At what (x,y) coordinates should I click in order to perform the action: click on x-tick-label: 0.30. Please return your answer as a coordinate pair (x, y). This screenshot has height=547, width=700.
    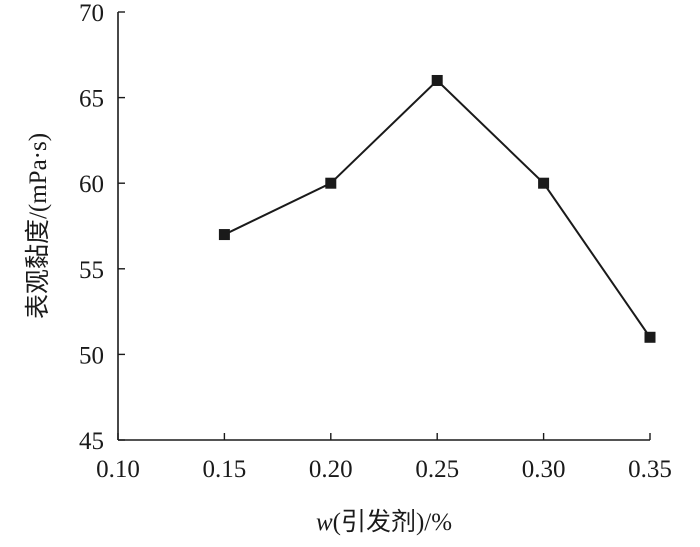
    Looking at the image, I should click on (544, 469).